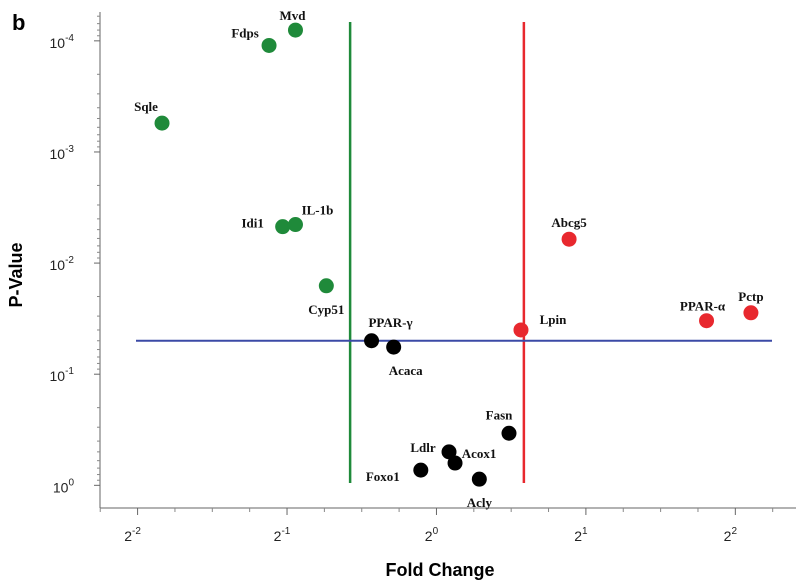 The width and height of the screenshot is (796, 583). I want to click on point-label: Acly, so click(480, 502).